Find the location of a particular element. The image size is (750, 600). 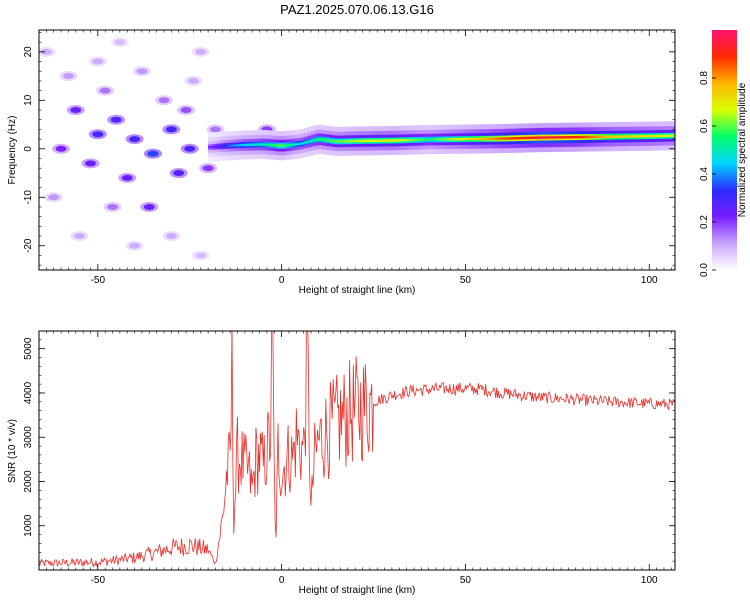

spectrogram-xtick-label: 0 is located at coordinates (282, 280).